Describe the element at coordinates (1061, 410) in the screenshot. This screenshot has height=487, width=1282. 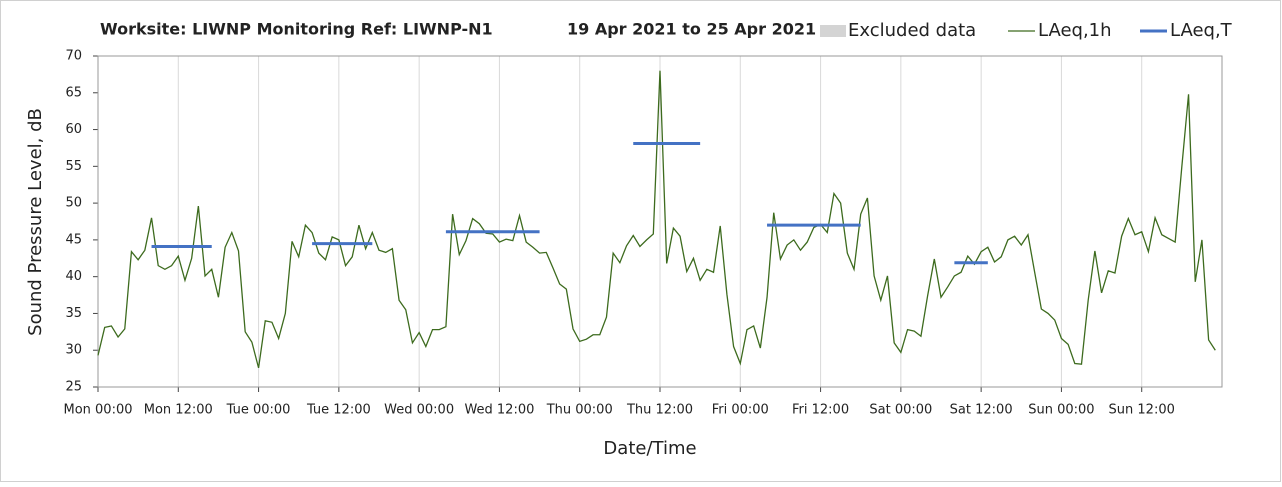
I see `x-tick-label: Sun 00:00` at that location.